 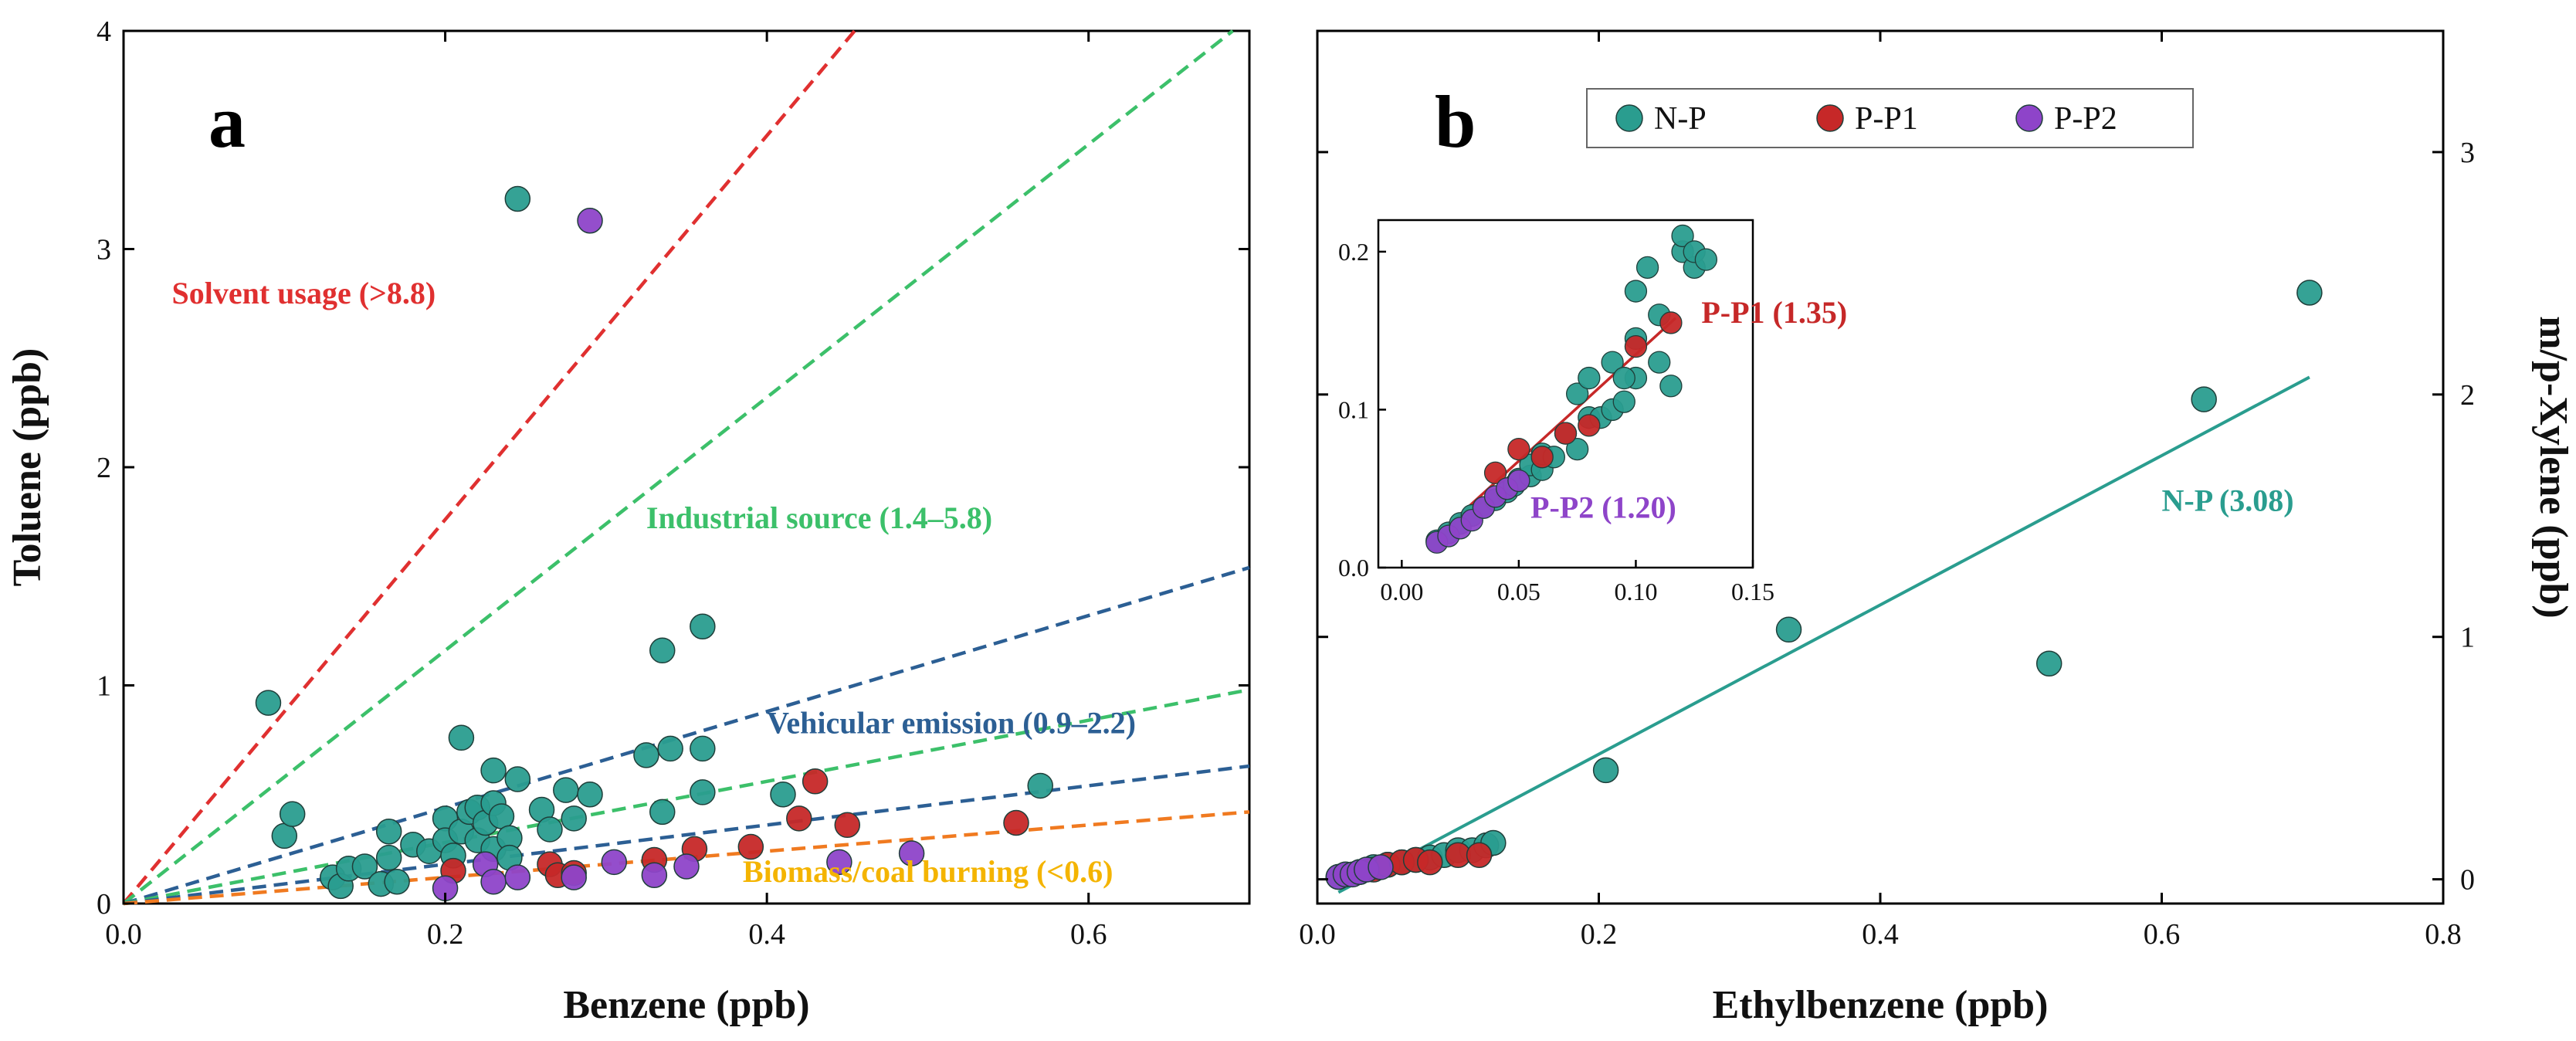 What do you see at coordinates (951, 724) in the screenshot?
I see `ratio-label-2: Vehicular emission (0.9–2.2)` at bounding box center [951, 724].